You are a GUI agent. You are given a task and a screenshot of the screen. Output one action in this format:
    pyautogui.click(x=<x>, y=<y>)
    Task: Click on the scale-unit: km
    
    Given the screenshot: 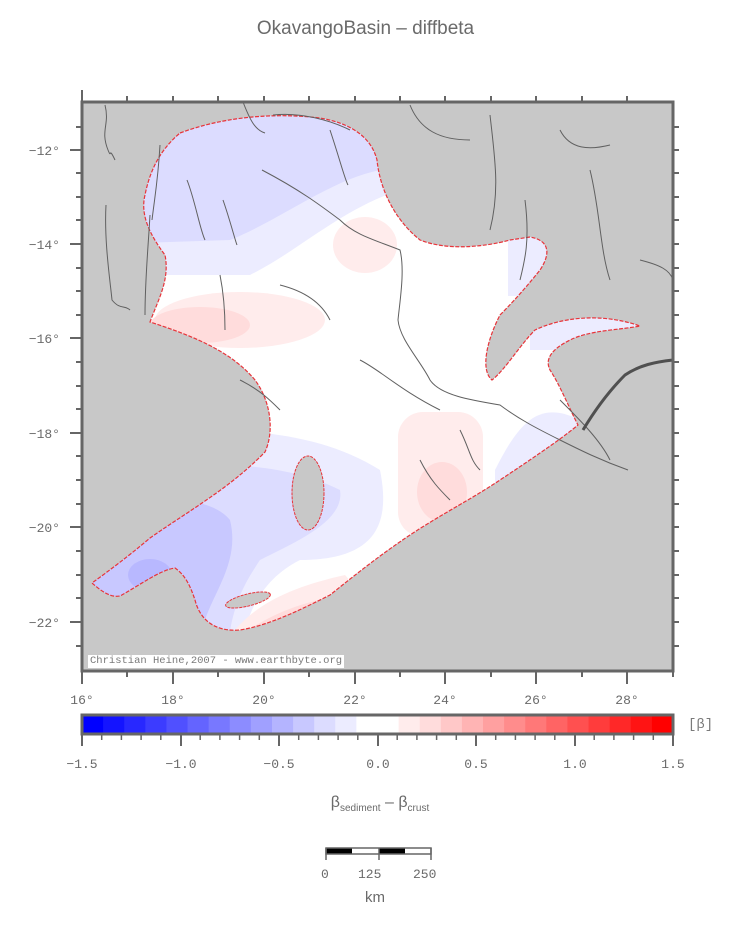 What is the action you would take?
    pyautogui.click(x=375, y=897)
    